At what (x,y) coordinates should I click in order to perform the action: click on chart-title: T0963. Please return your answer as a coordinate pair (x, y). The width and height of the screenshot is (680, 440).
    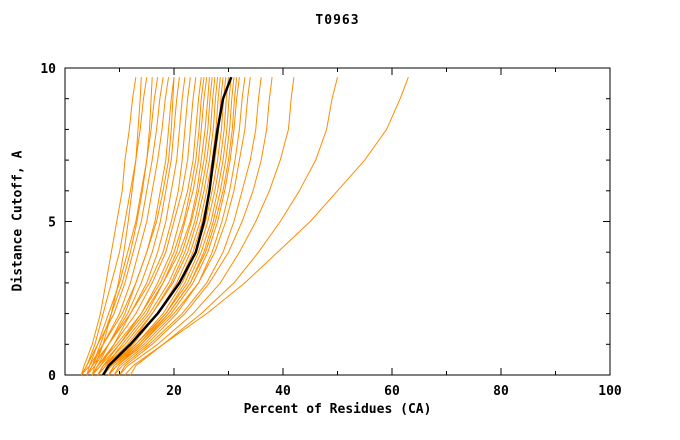
    Looking at the image, I should click on (337, 20).